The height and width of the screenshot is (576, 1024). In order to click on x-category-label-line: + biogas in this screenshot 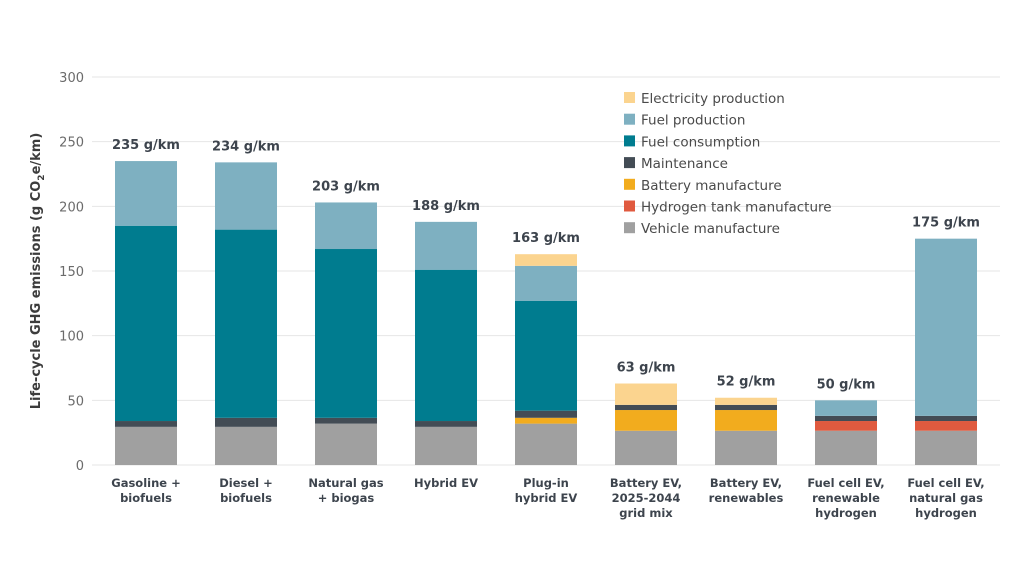, I will do `click(346, 498)`.